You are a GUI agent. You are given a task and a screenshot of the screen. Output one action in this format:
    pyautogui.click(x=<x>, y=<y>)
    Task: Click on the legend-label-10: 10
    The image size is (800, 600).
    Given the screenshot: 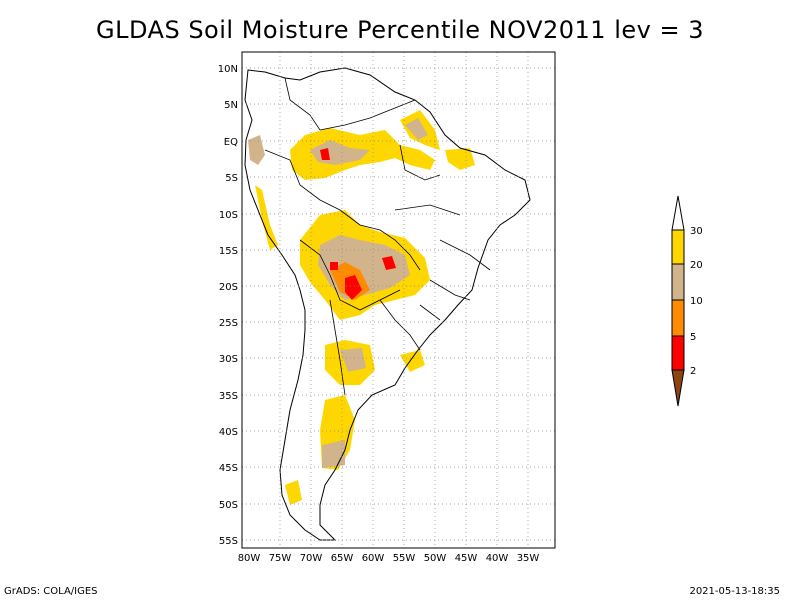 What is the action you would take?
    pyautogui.click(x=696, y=301)
    